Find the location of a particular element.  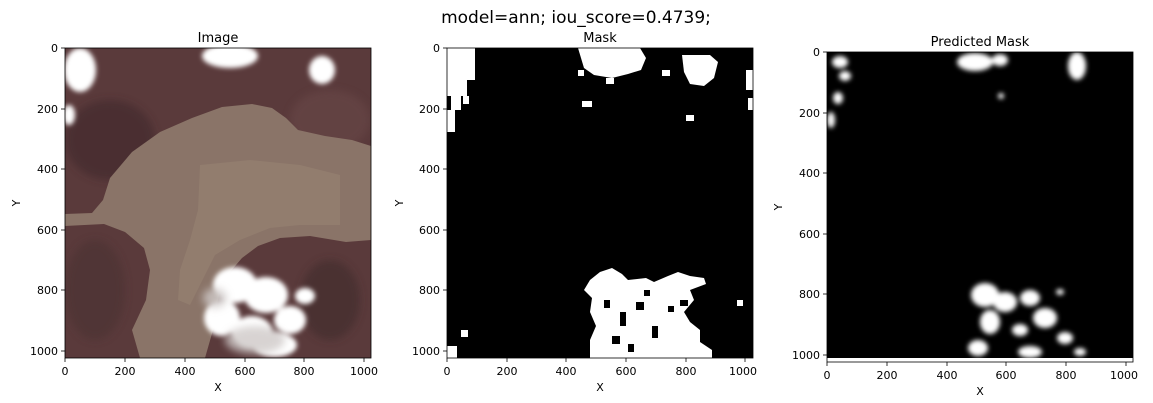

predicted-x-ticks: 0 200 400 600 800 1000 is located at coordinates (981, 372).